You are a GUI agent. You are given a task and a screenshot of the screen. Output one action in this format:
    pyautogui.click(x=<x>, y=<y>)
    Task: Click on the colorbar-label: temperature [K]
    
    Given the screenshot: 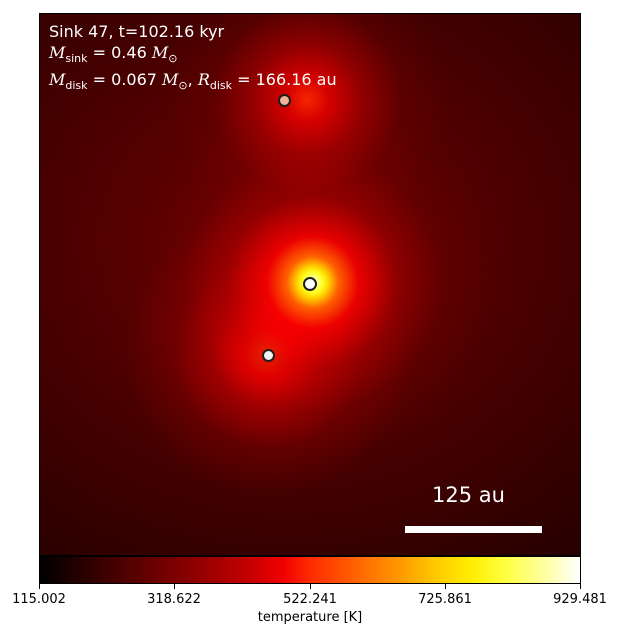 What is the action you would take?
    pyautogui.click(x=310, y=617)
    